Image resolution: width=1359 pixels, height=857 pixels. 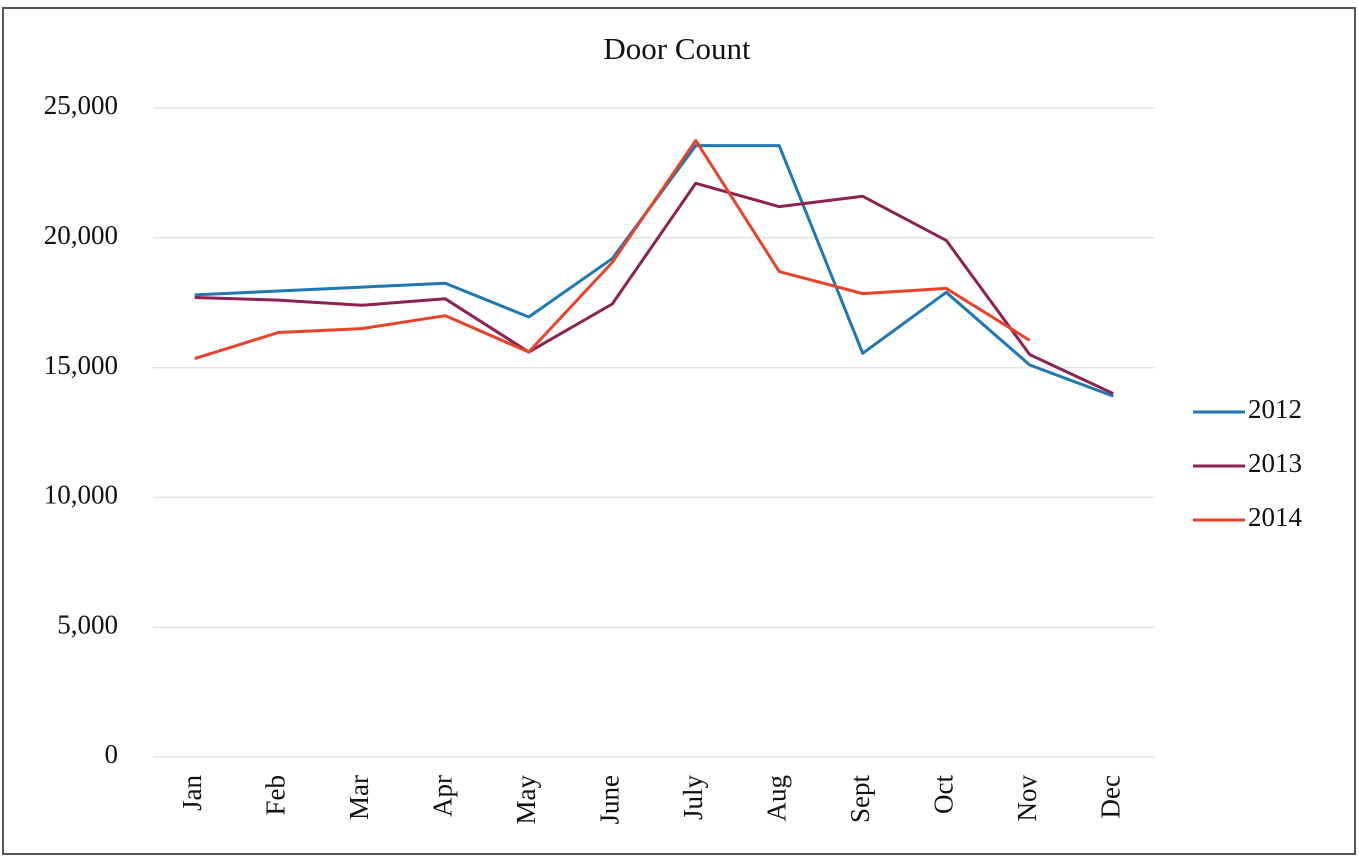 I want to click on legend-label: 2012, so click(x=1275, y=409).